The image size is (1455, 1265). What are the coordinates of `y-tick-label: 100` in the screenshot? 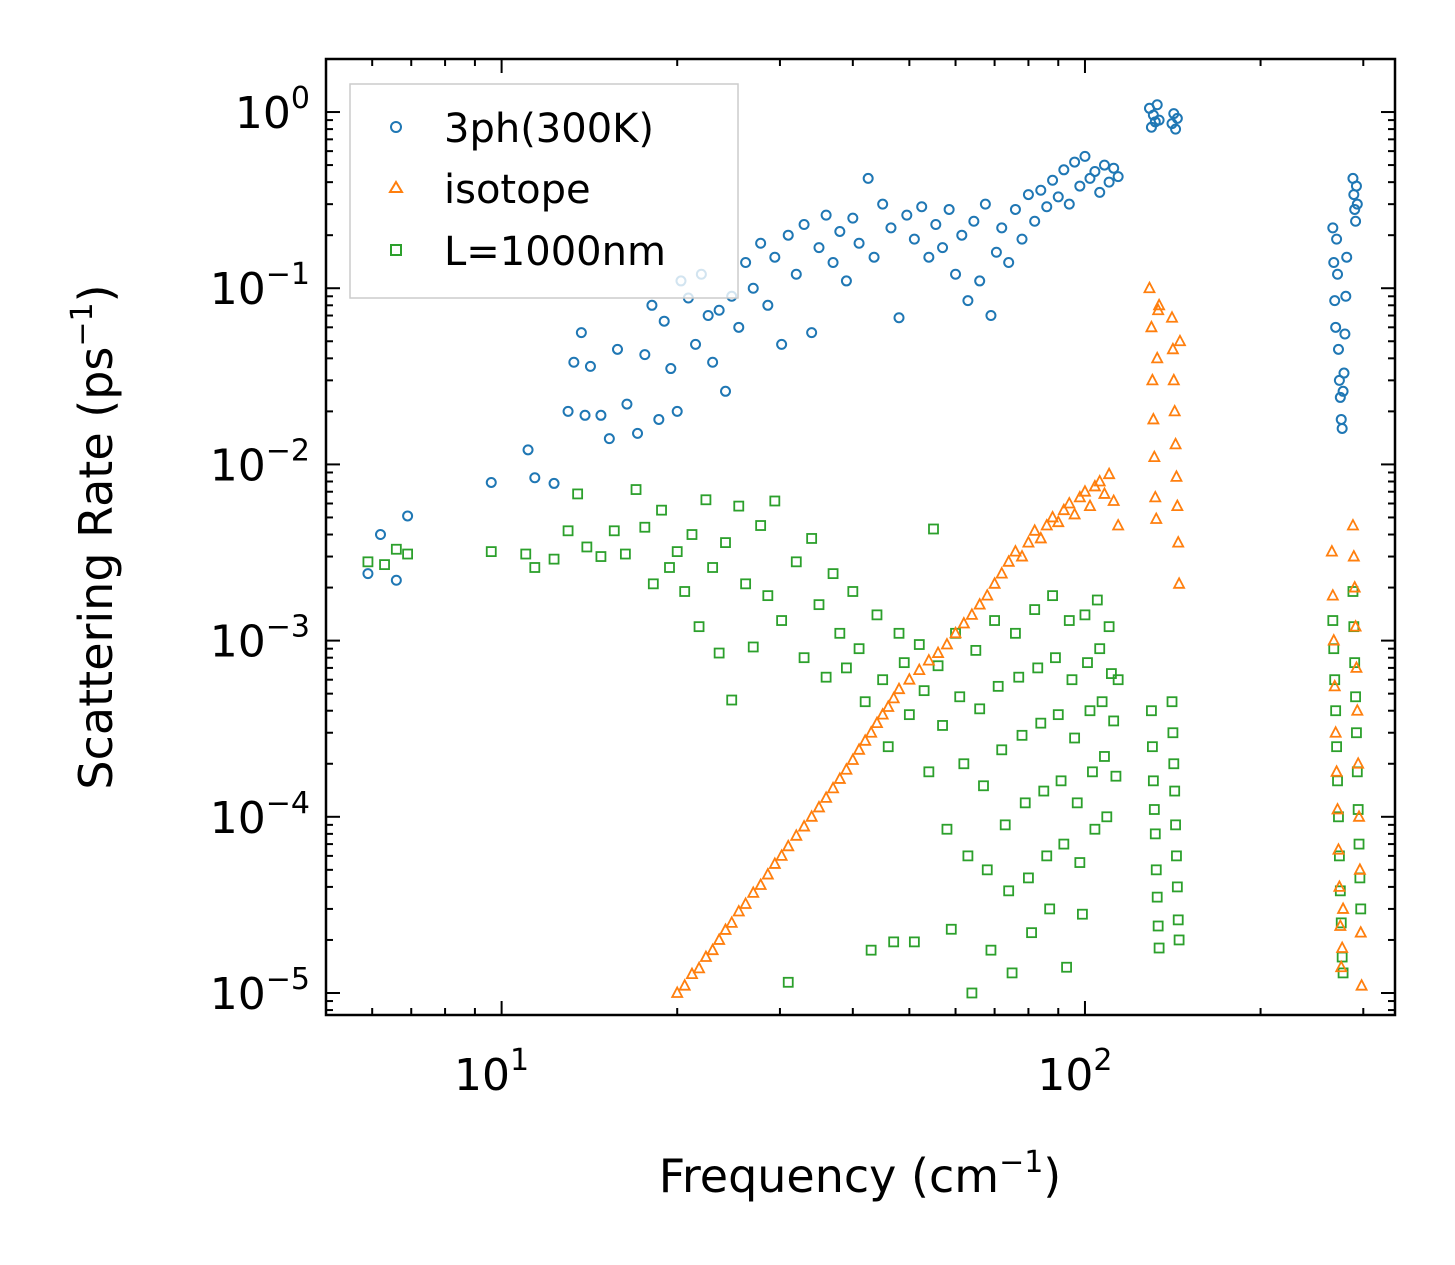 It's located at (272, 110).